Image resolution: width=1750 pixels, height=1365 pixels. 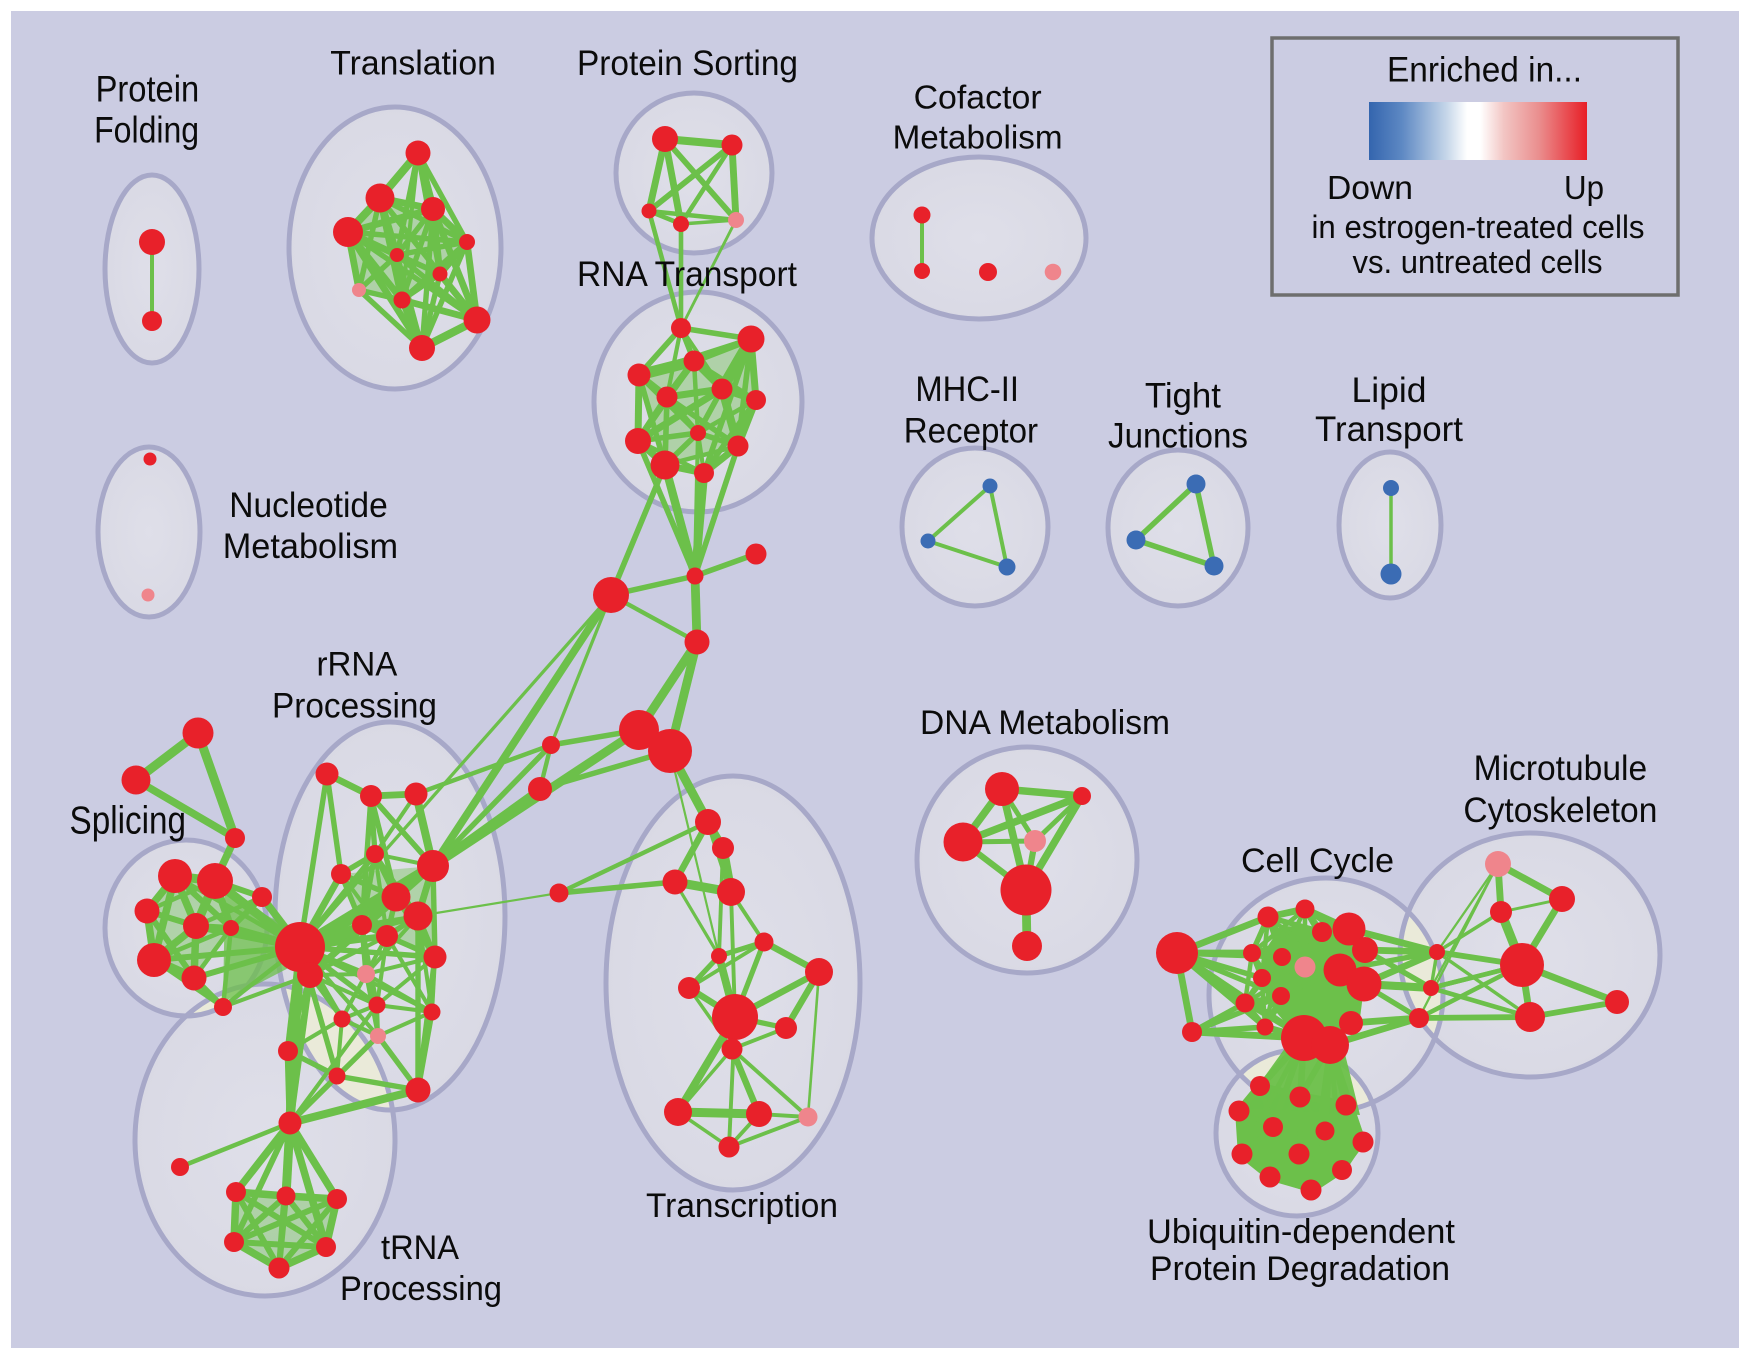 I want to click on svg-text: Lipid, so click(x=1389, y=390).